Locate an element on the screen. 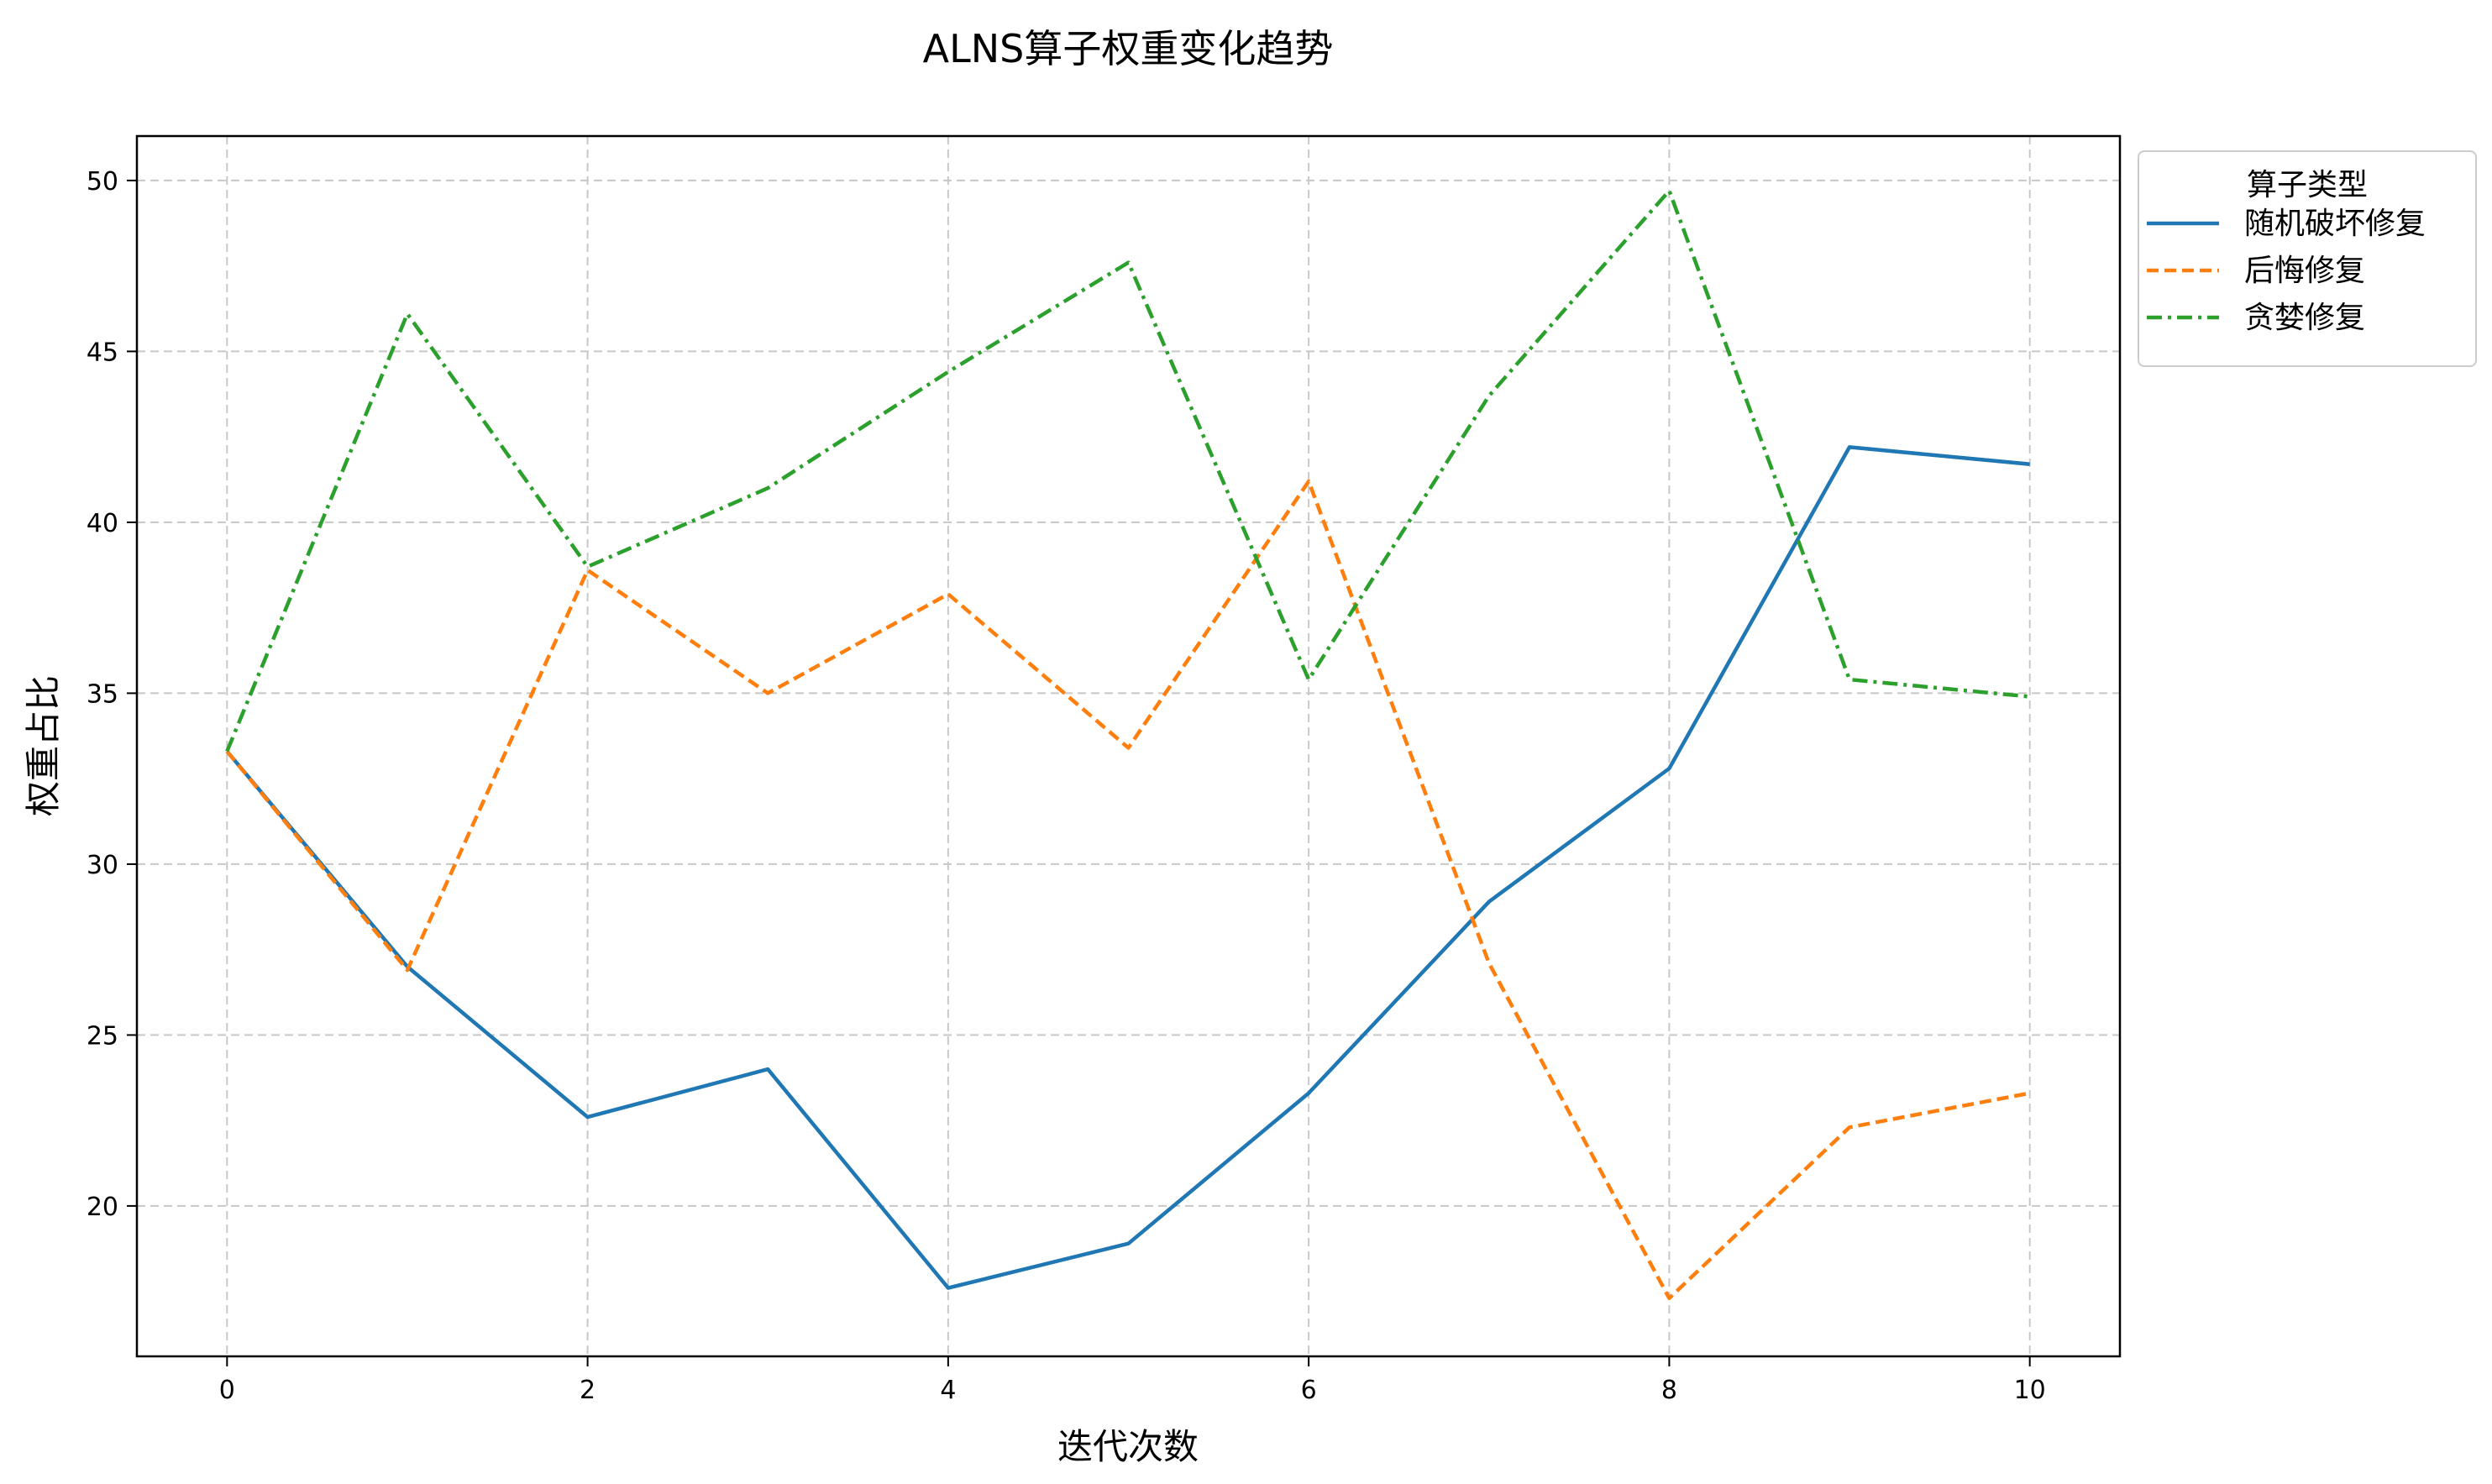 The image size is (2492, 1484). y-axis: 20 25 30 35 40 45 50 is located at coordinates (112, 695).